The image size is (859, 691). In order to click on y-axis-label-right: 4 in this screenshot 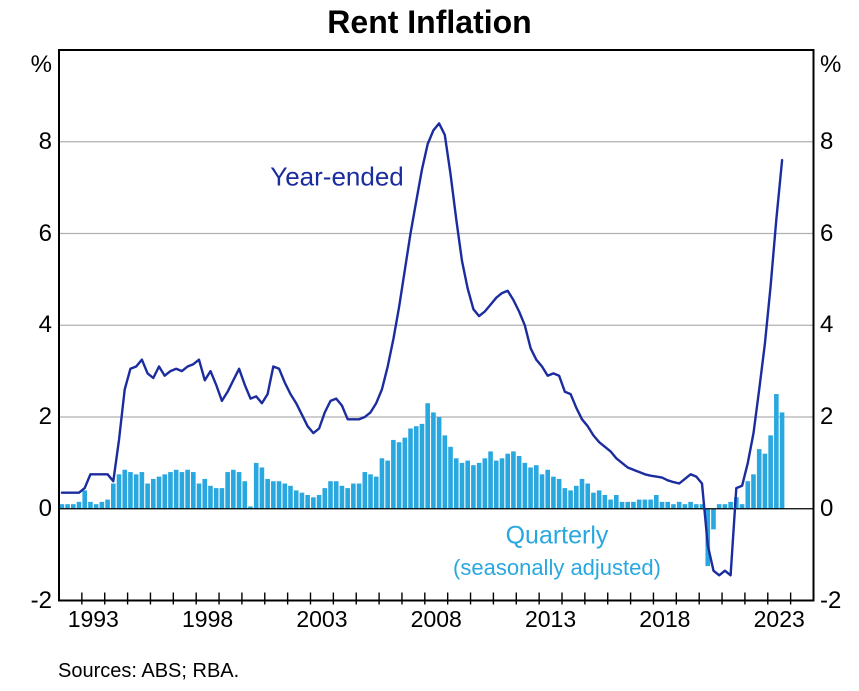, I will do `click(827, 325)`.